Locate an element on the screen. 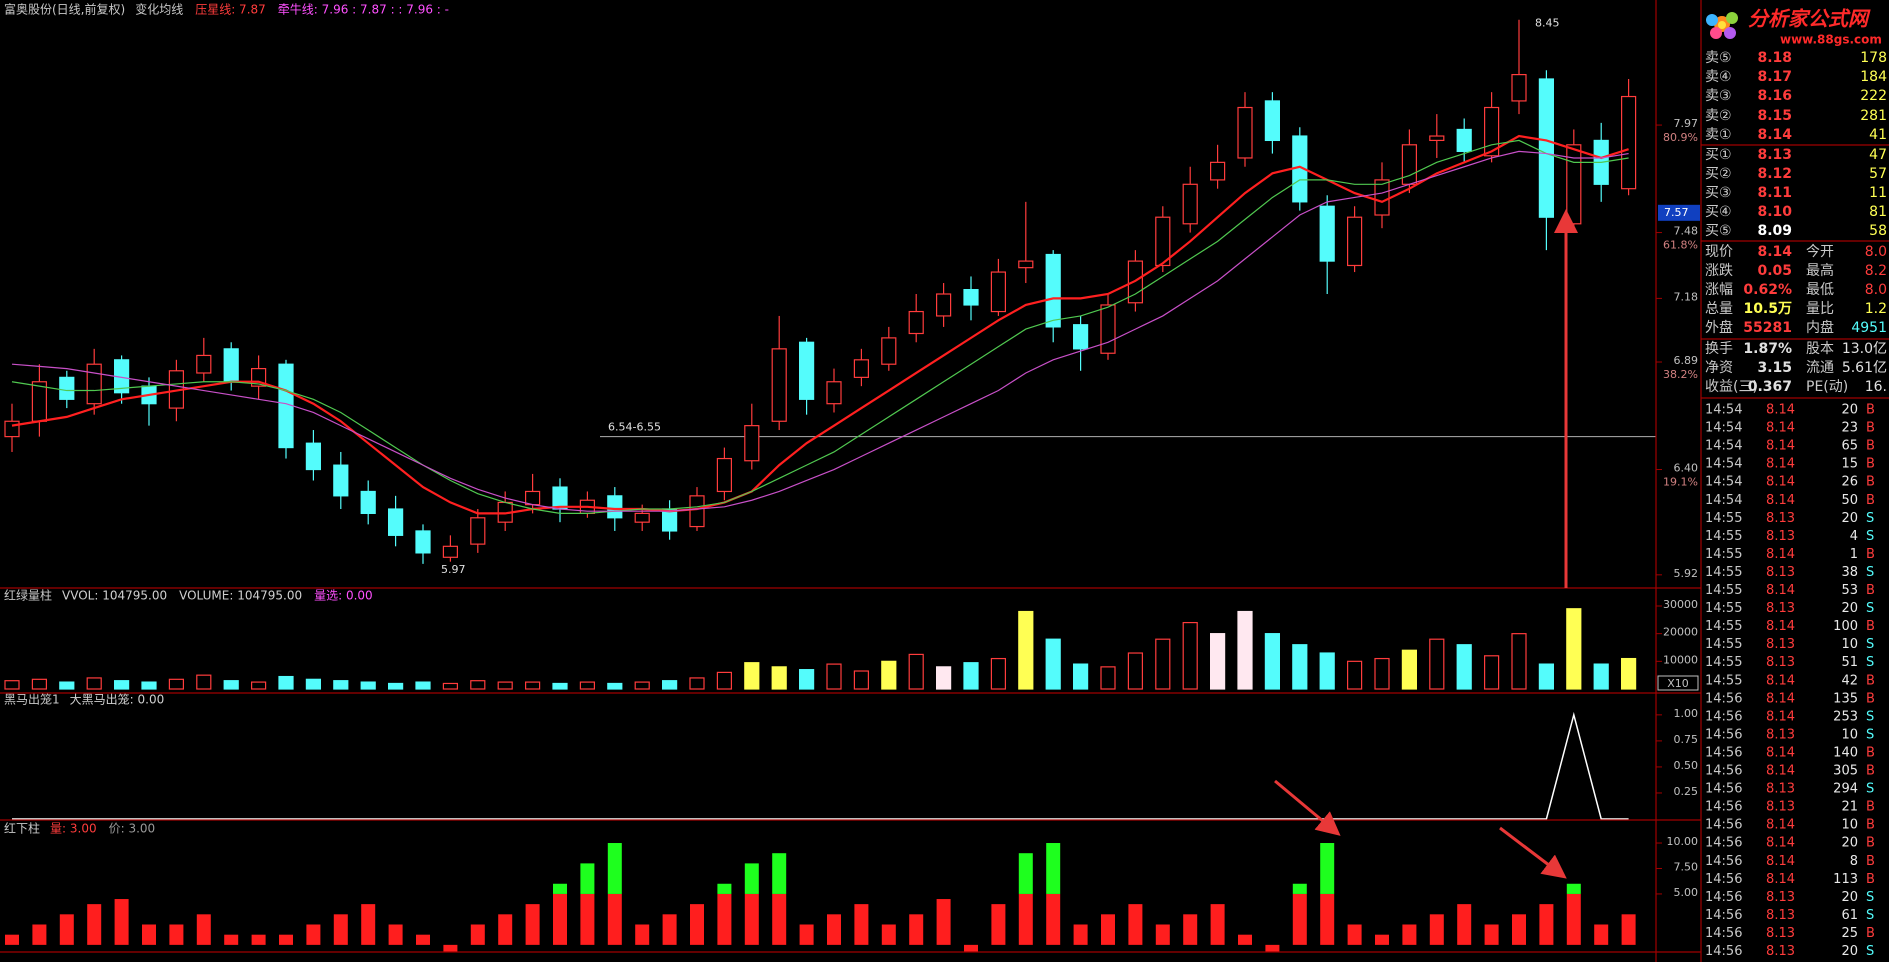 This screenshot has width=1889, height=962. stat-value: 8.0 is located at coordinates (1876, 252).